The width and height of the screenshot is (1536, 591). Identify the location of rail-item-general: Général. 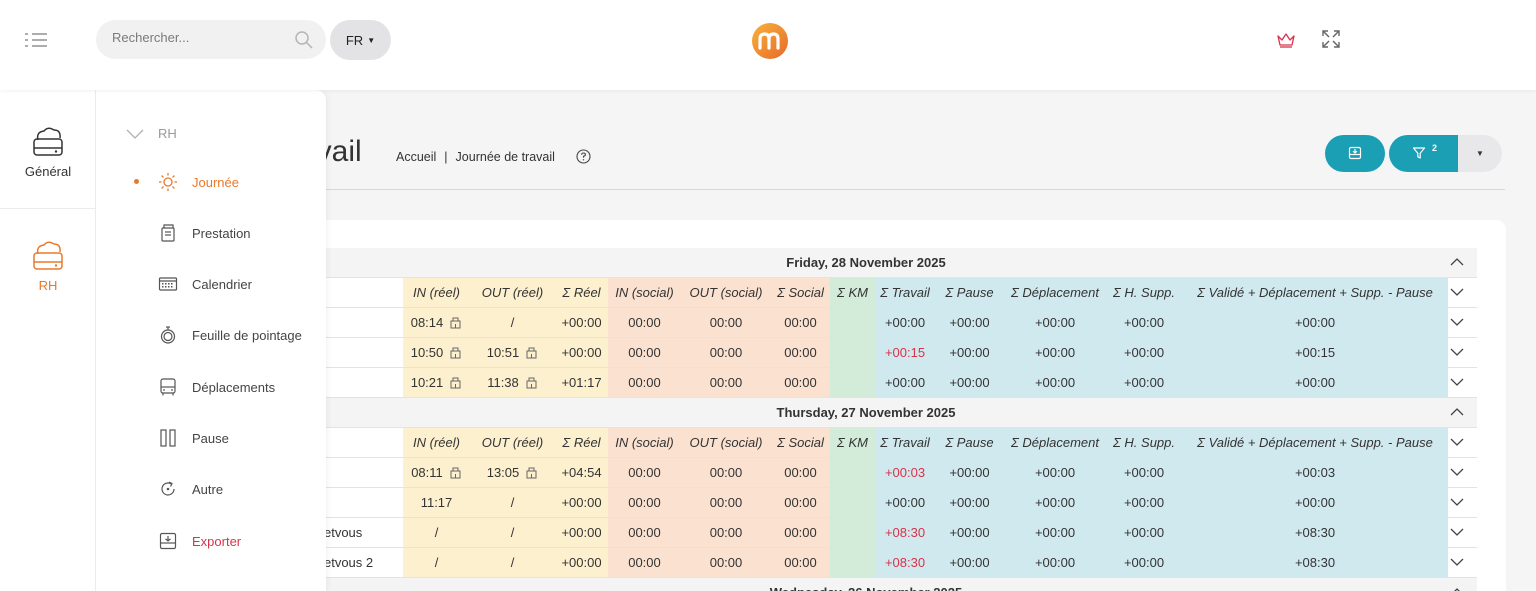
(48, 152).